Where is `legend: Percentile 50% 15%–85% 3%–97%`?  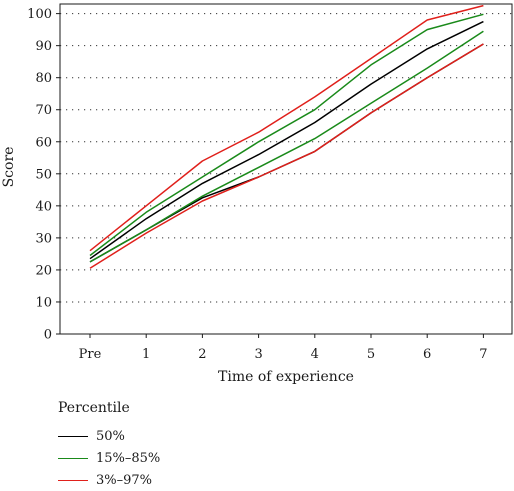 legend: Percentile 50% 15%–85% 3%–97% is located at coordinates (183, 445).